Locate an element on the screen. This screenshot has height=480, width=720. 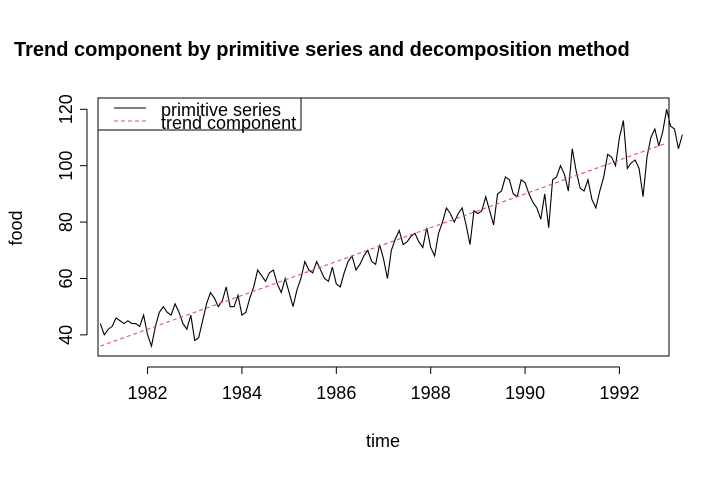
y-axis-label: food is located at coordinates (16, 227).